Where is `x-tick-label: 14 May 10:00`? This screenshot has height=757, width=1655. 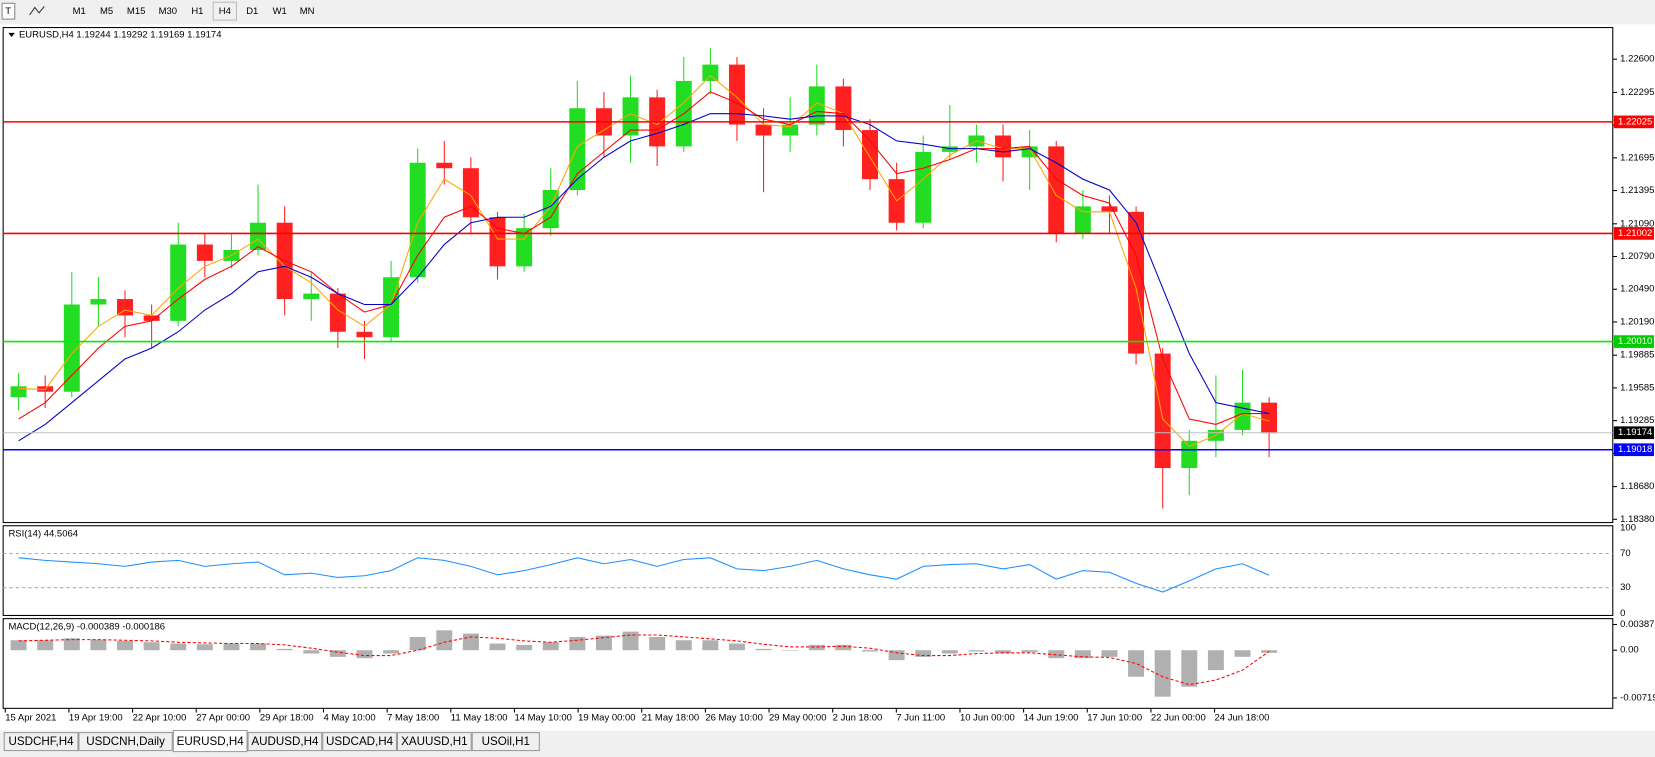
x-tick-label: 14 May 10:00 is located at coordinates (542, 717).